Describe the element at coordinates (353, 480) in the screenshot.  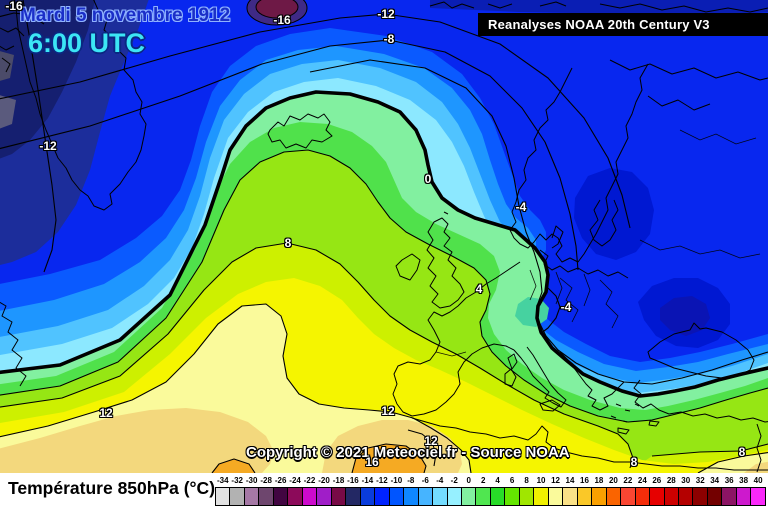
I see `legend-tick: -16` at that location.